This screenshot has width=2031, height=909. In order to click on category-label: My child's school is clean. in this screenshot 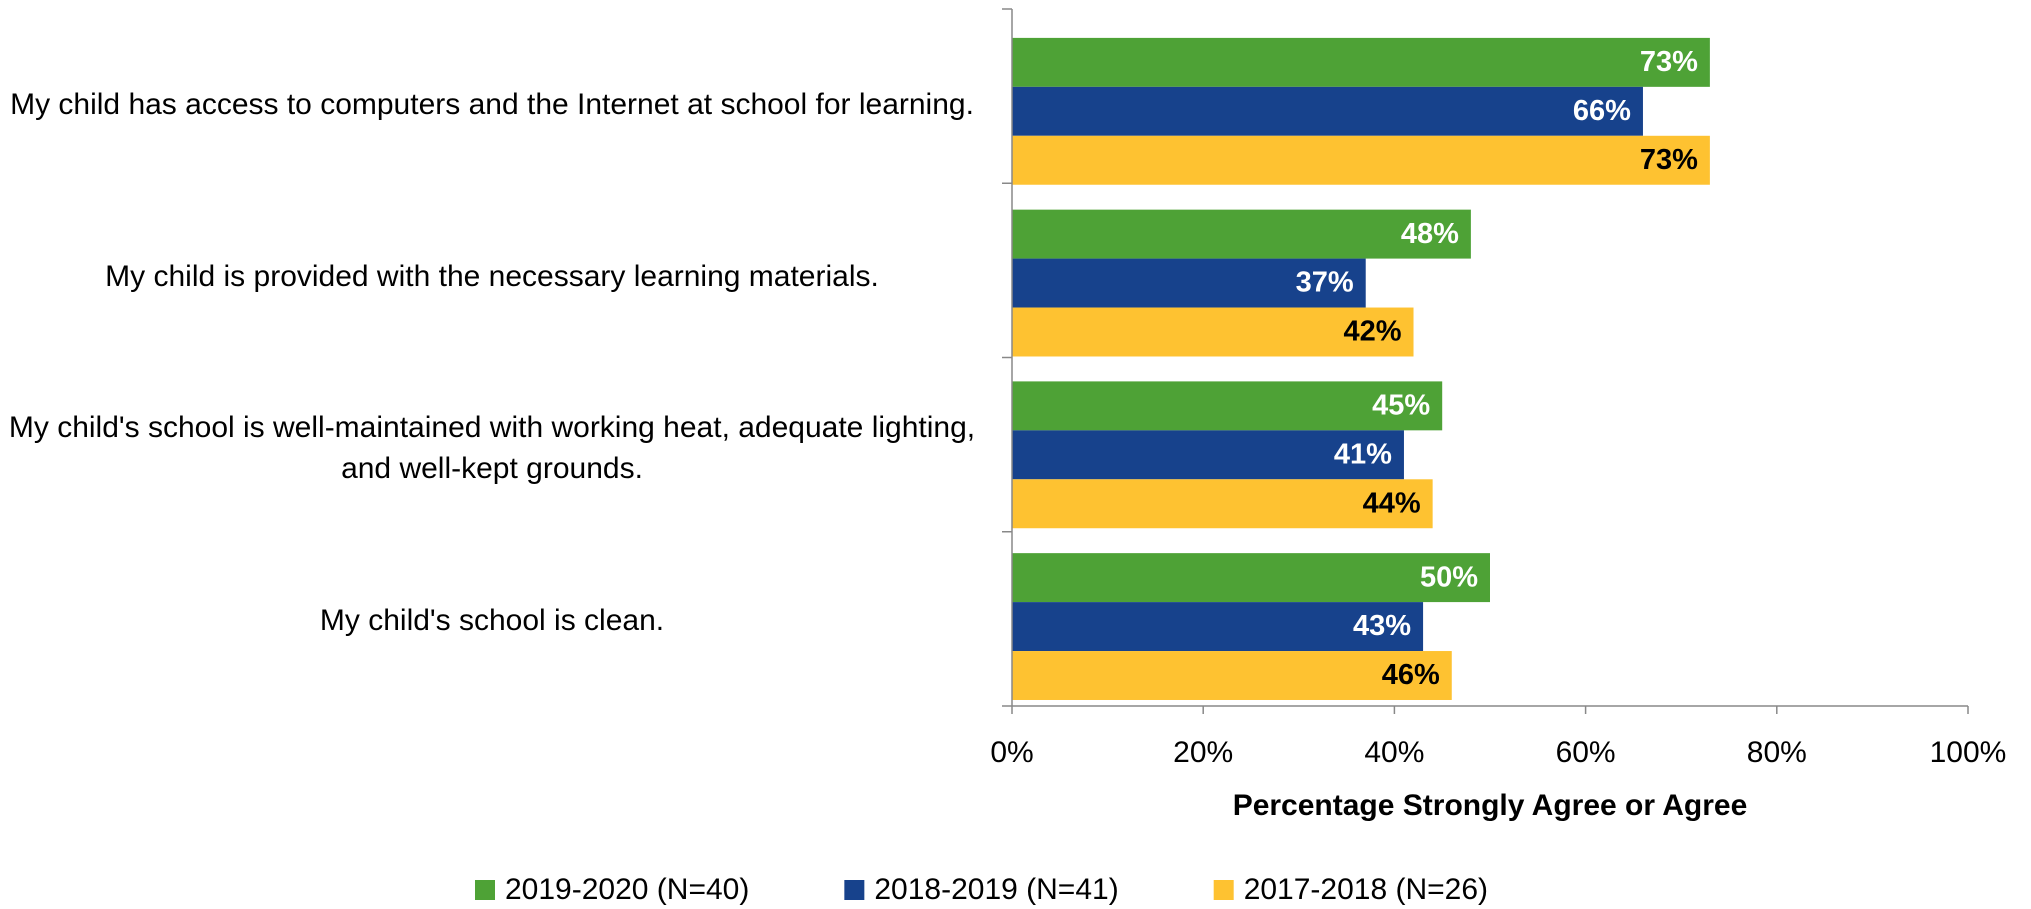, I will do `click(492, 620)`.